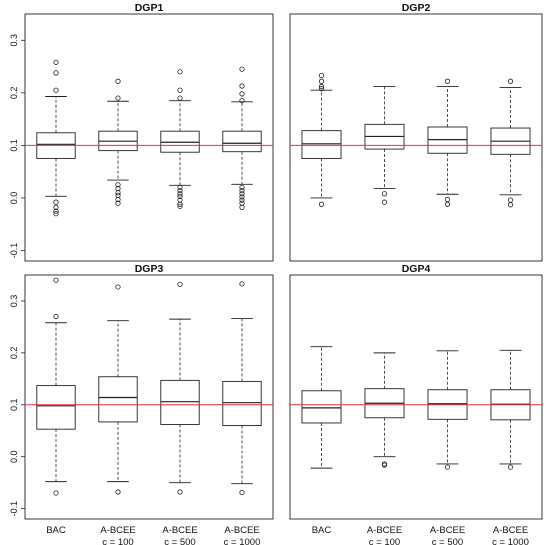  Describe the element at coordinates (56, 530) in the screenshot. I see `x-tick-label: BAC` at that location.